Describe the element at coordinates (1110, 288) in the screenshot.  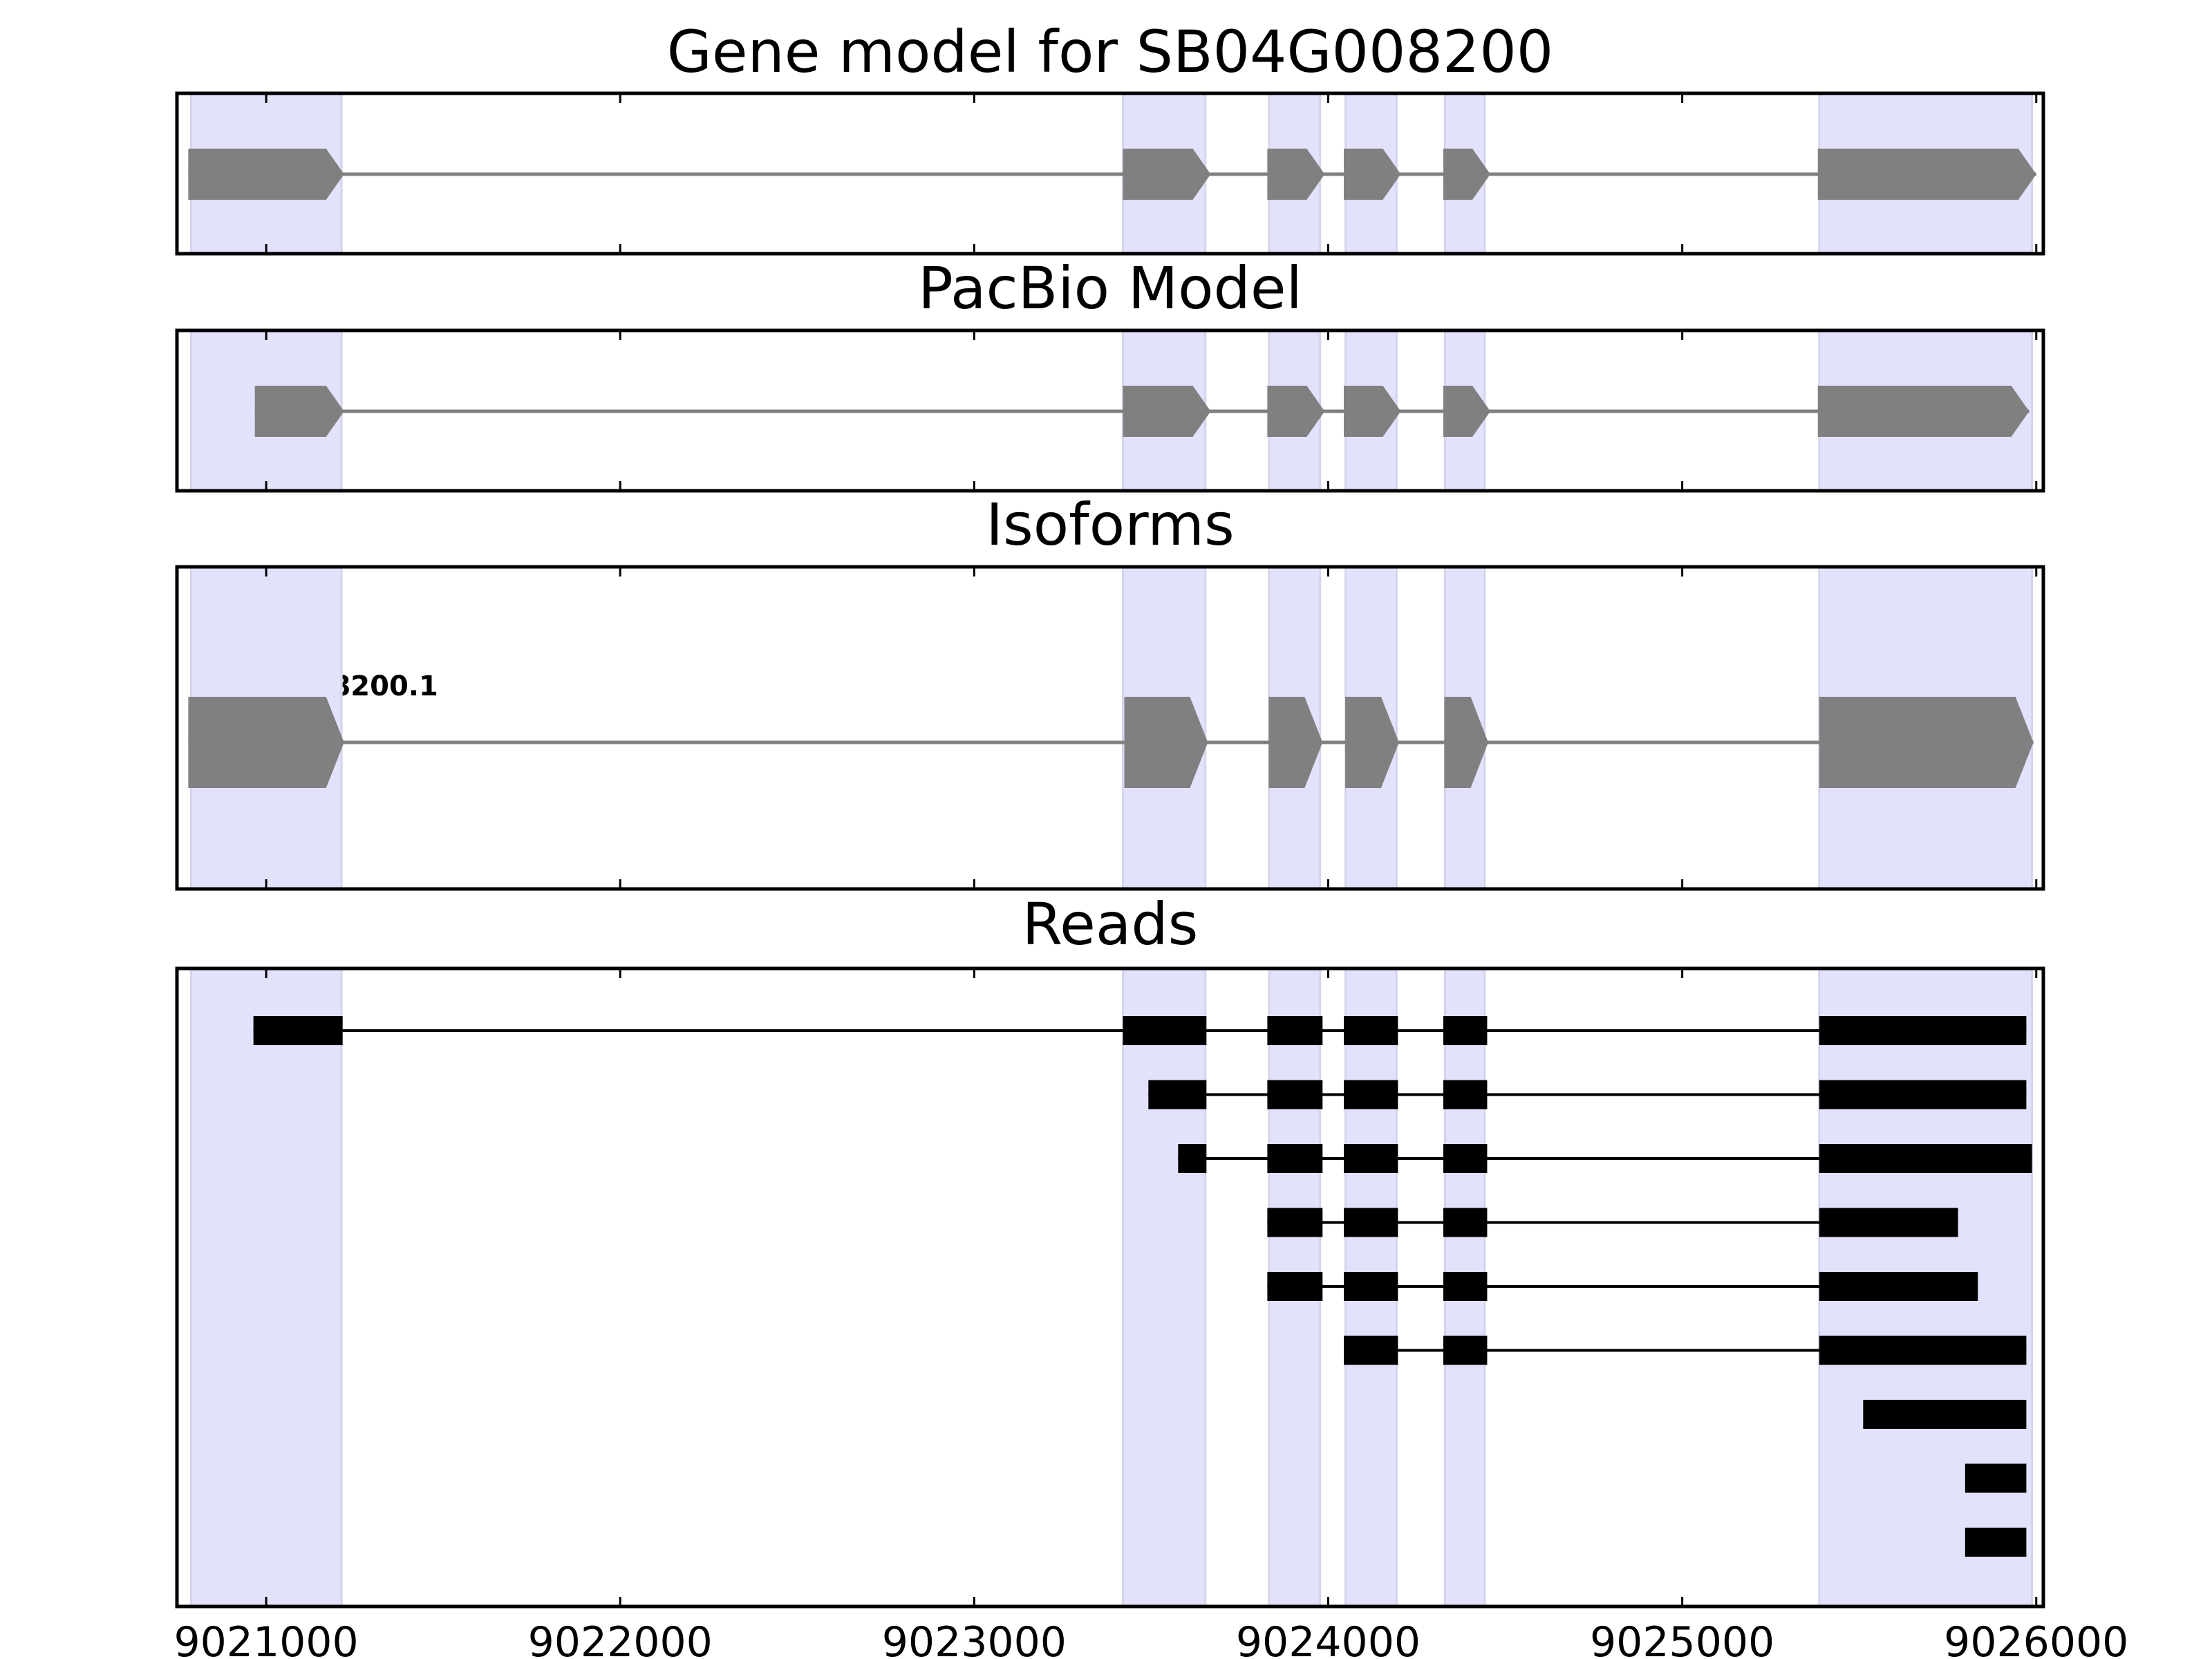
I see `panel-title-pacbio-model: PacBio Model` at that location.